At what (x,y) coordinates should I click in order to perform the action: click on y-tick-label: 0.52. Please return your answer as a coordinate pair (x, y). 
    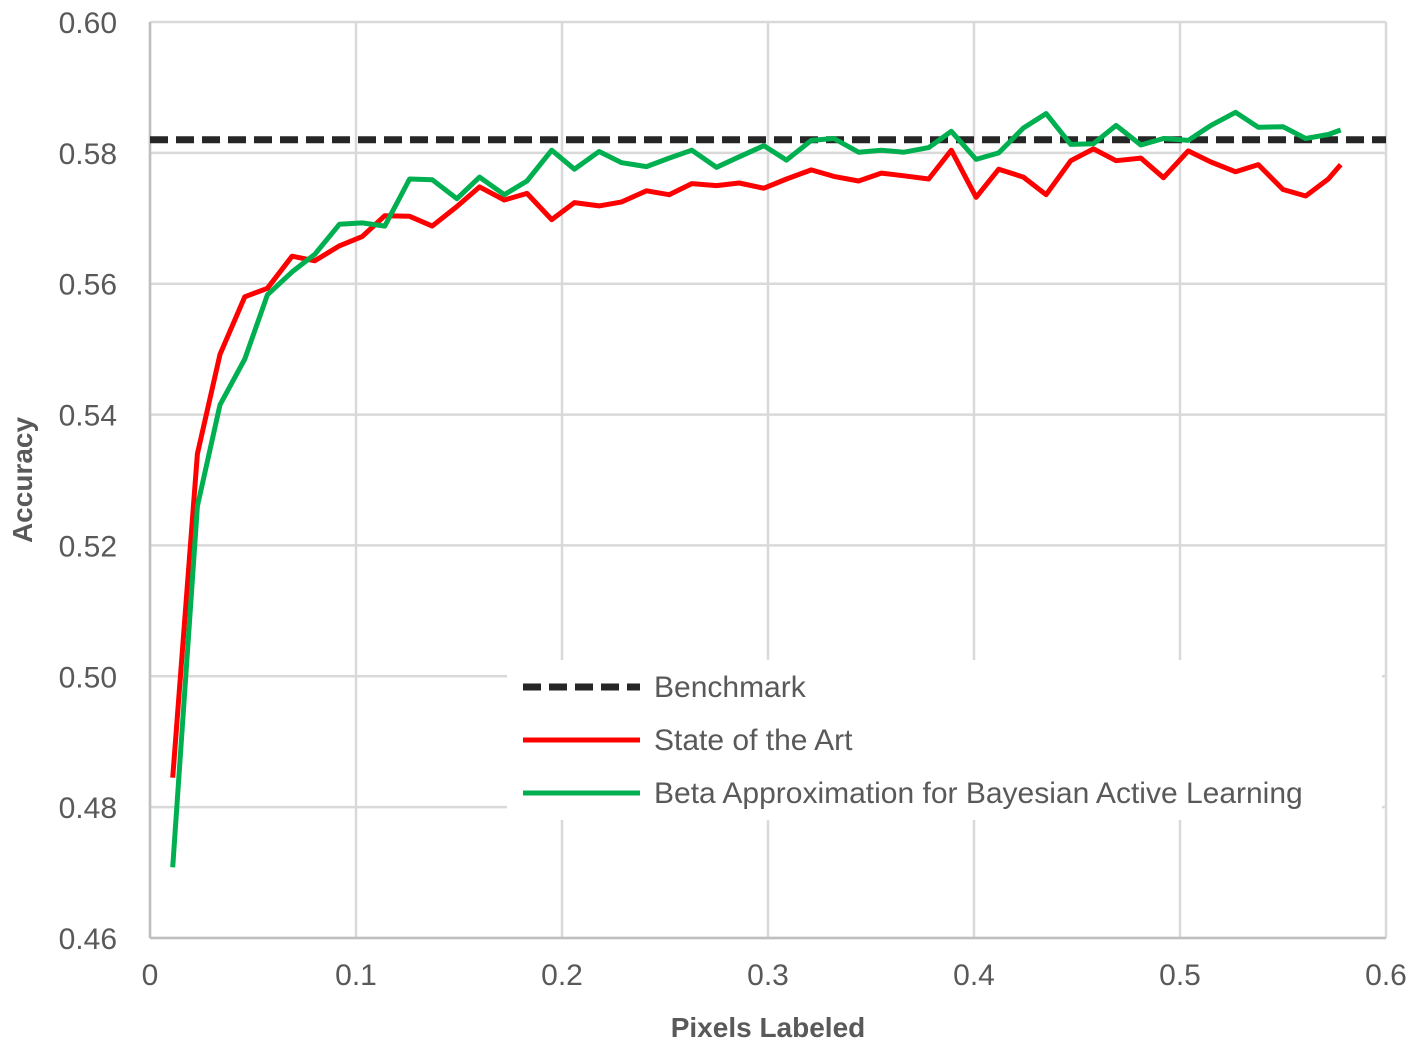
    Looking at the image, I should click on (88, 546).